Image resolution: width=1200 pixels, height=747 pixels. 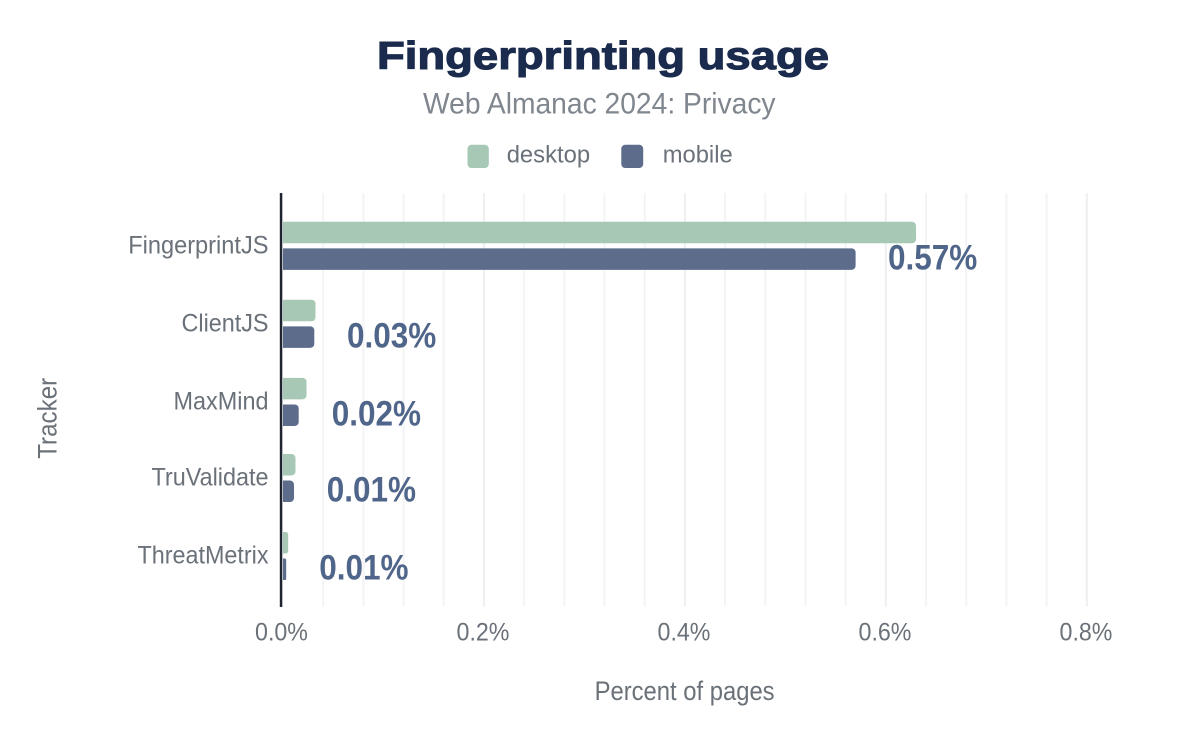 What do you see at coordinates (48, 418) in the screenshot?
I see `svg-text: Tracker` at bounding box center [48, 418].